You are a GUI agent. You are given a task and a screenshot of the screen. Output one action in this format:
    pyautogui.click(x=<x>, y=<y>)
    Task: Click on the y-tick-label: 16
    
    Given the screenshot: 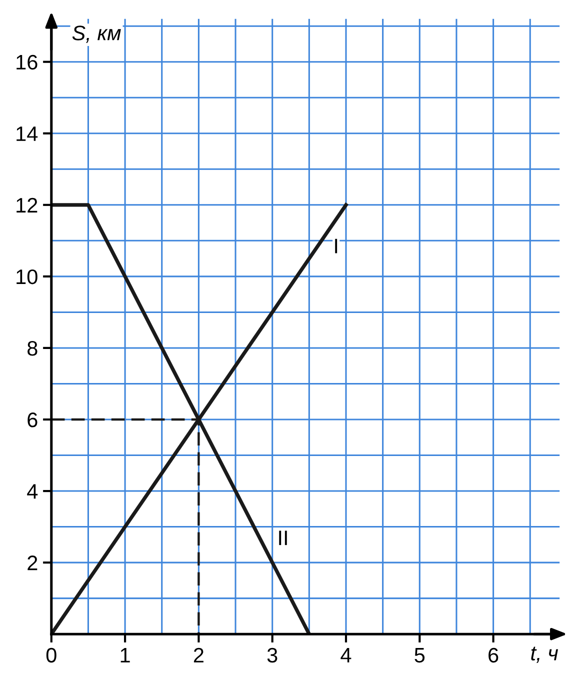 What is the action you would take?
    pyautogui.click(x=27, y=62)
    